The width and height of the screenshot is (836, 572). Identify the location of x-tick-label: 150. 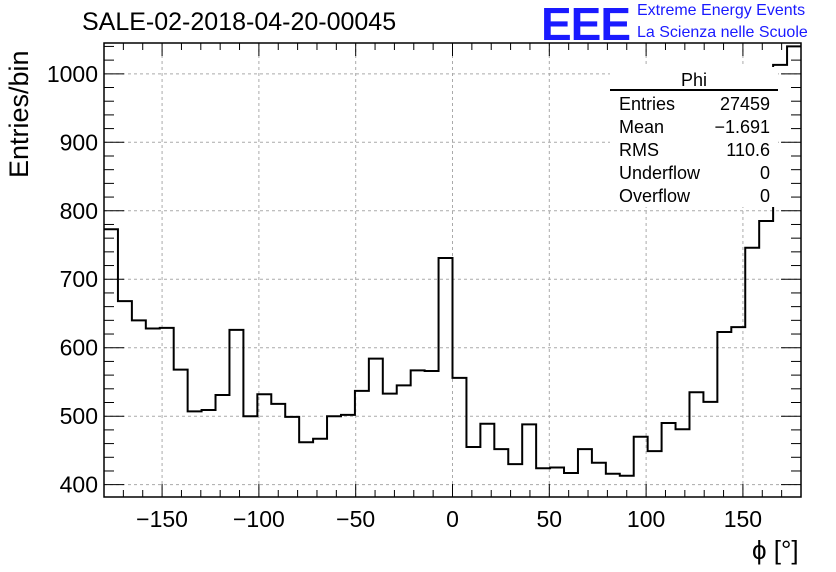
(743, 519).